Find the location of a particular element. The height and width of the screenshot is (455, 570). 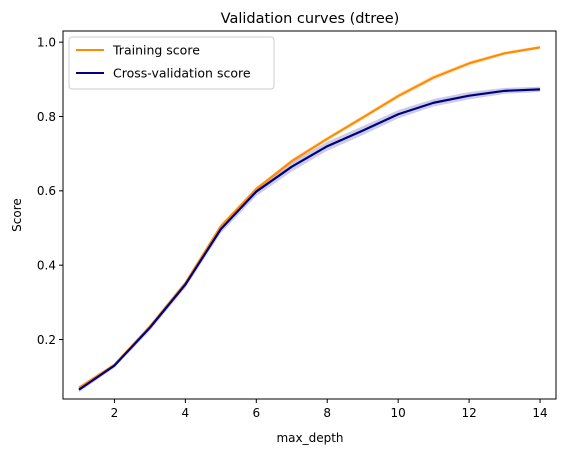

y-tick-label: 0.8 is located at coordinates (46, 117).